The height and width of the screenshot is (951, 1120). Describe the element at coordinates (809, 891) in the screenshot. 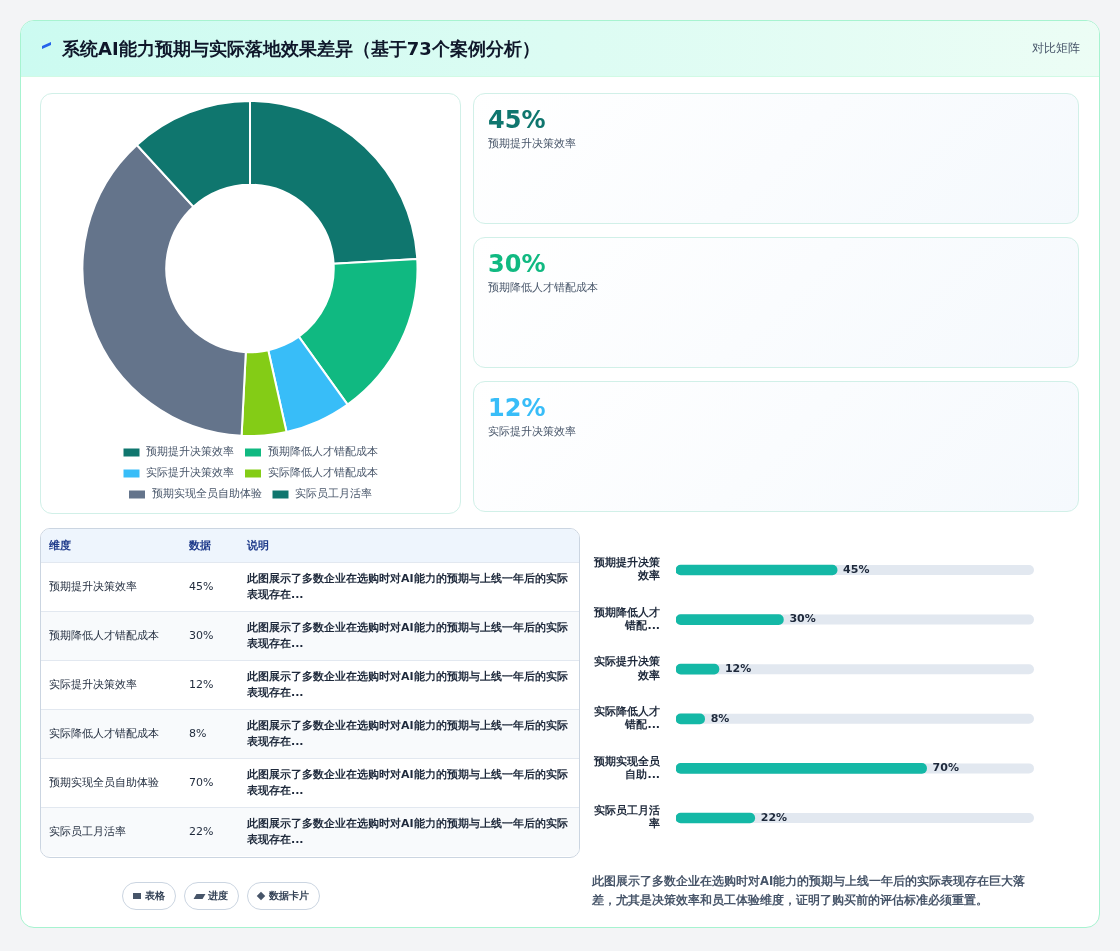

I see `text: 此图展示了多数企业在选购时对AI能力的预期与上线一年后的实际表现存在巨大落差，尤其是决策效率和员工体验维度，证明了购买前的评估标准必须重置。` at that location.